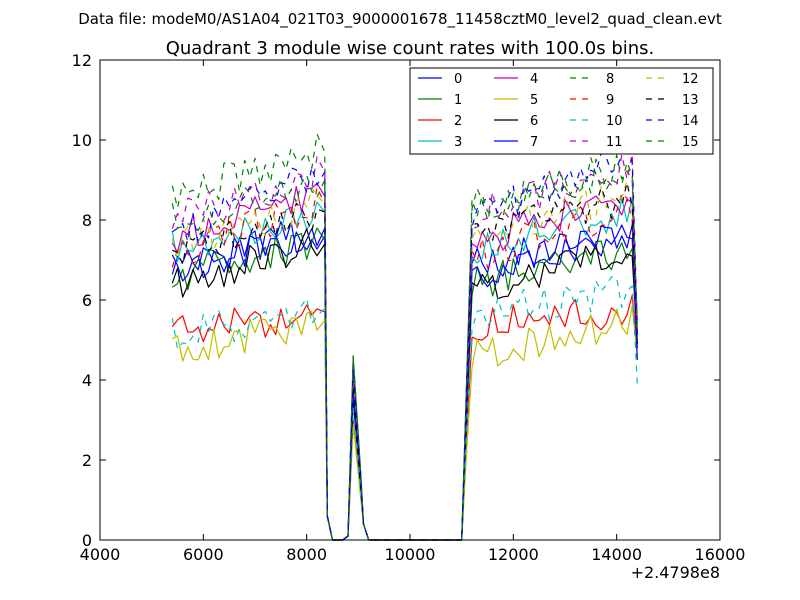 This screenshot has height=600, width=800. What do you see at coordinates (87, 220) in the screenshot?
I see `y-tick-label: 8` at bounding box center [87, 220].